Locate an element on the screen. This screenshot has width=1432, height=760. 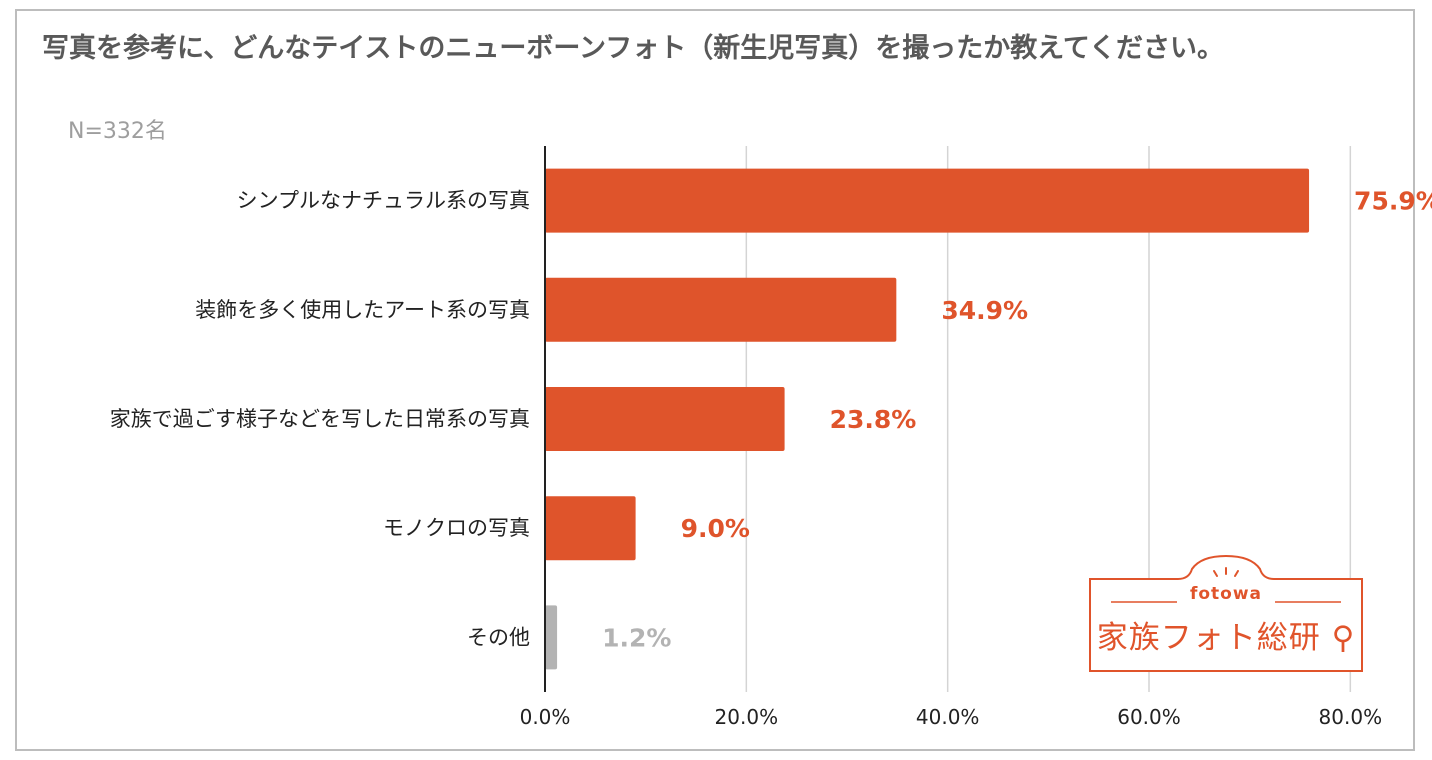
x-tick-label: 40.0% is located at coordinates (948, 717).